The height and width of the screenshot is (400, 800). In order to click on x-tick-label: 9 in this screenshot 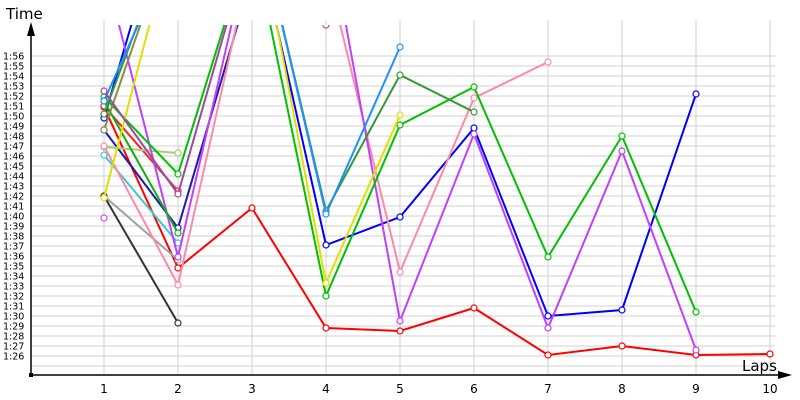, I will do `click(696, 389)`.